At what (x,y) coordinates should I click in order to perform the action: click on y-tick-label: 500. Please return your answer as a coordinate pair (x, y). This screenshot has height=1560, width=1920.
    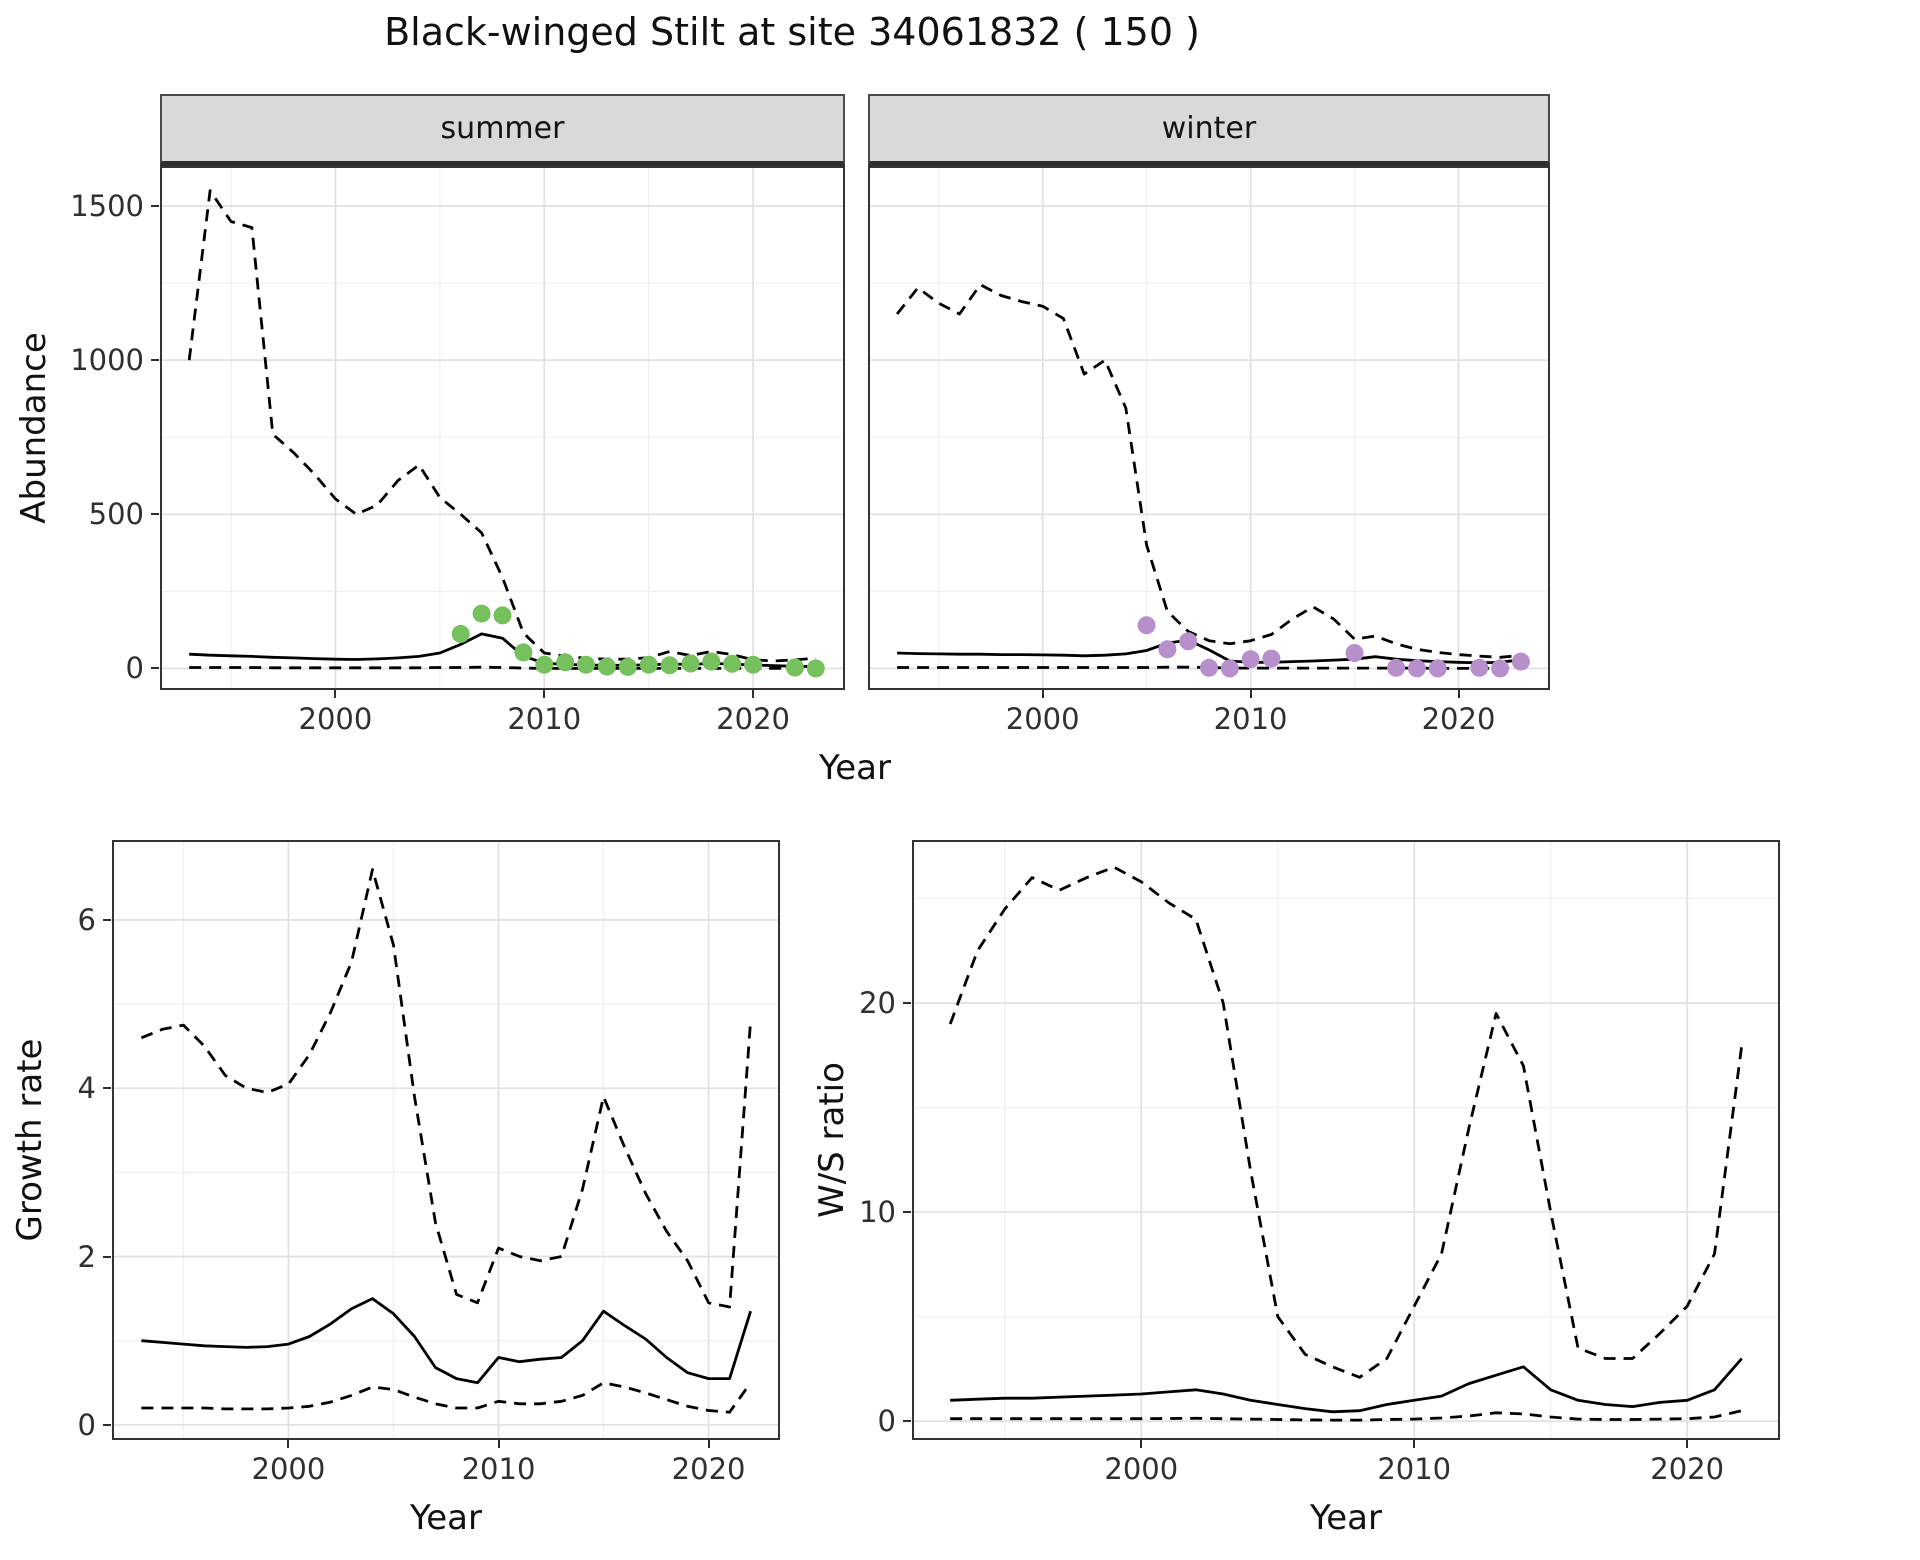
    Looking at the image, I should click on (116, 514).